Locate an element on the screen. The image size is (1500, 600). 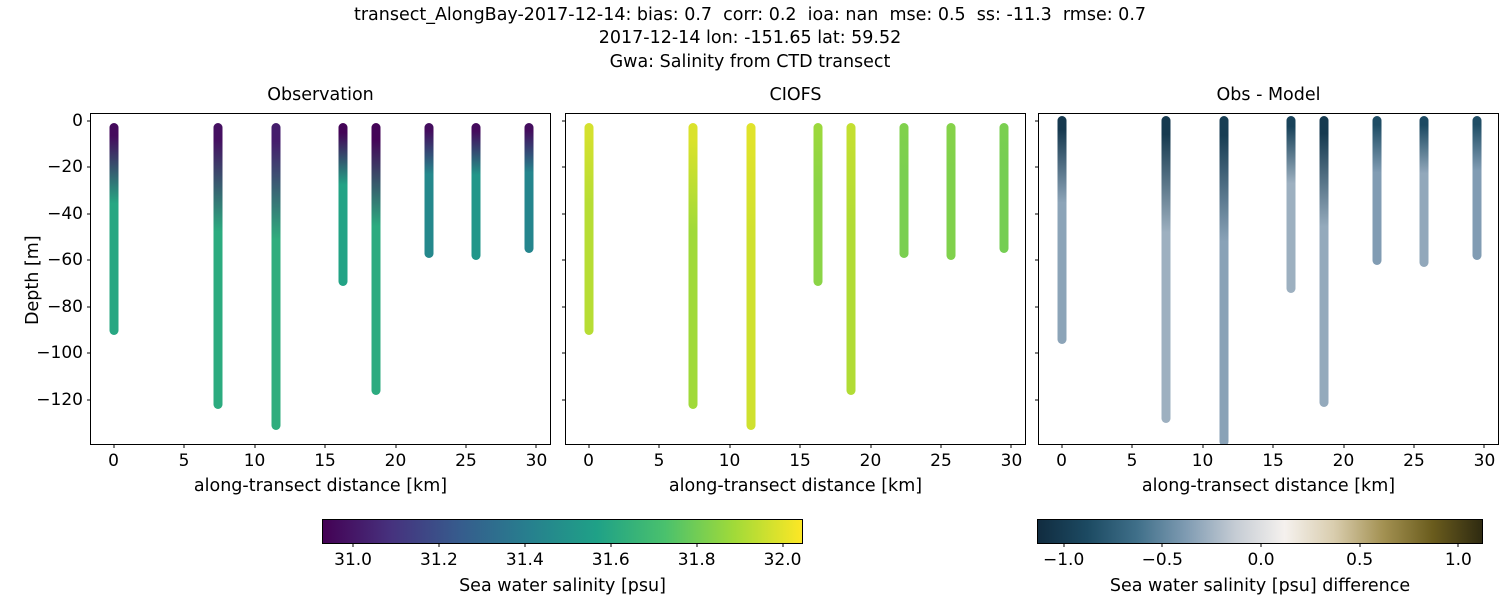
colorbar-tick-label: −1.0 is located at coordinates (1064, 560).